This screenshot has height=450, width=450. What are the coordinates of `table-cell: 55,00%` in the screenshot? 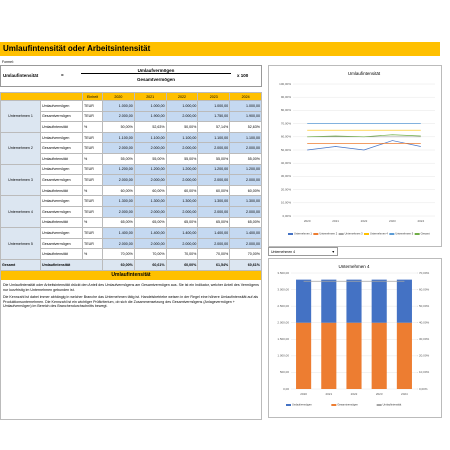 It's located at (245, 158).